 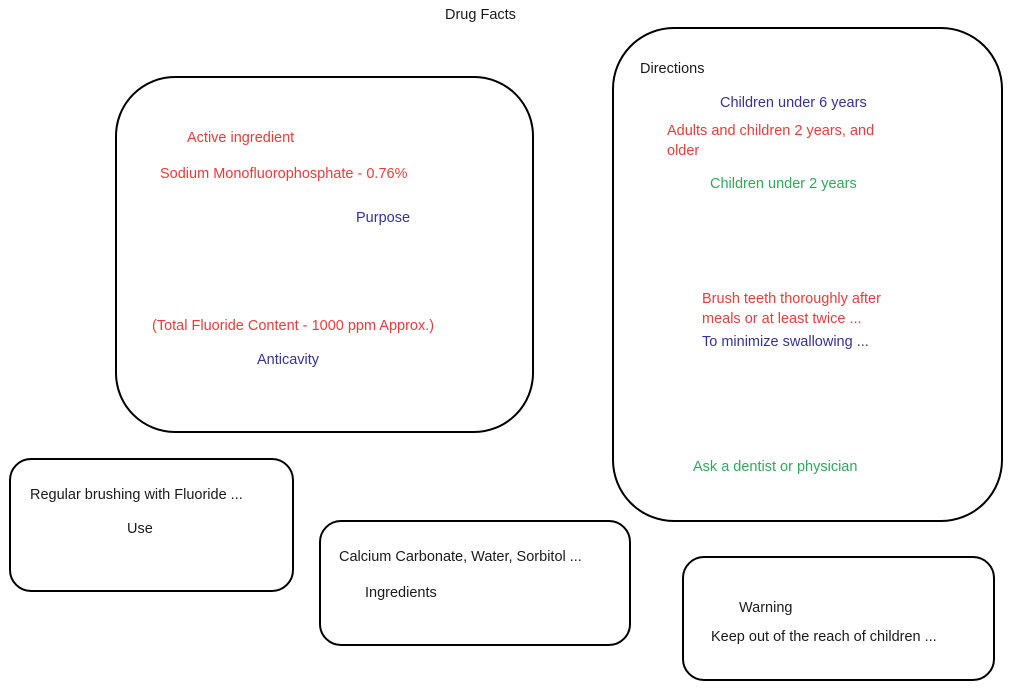 I want to click on children-under-6: Children under 6 years, so click(x=793, y=103).